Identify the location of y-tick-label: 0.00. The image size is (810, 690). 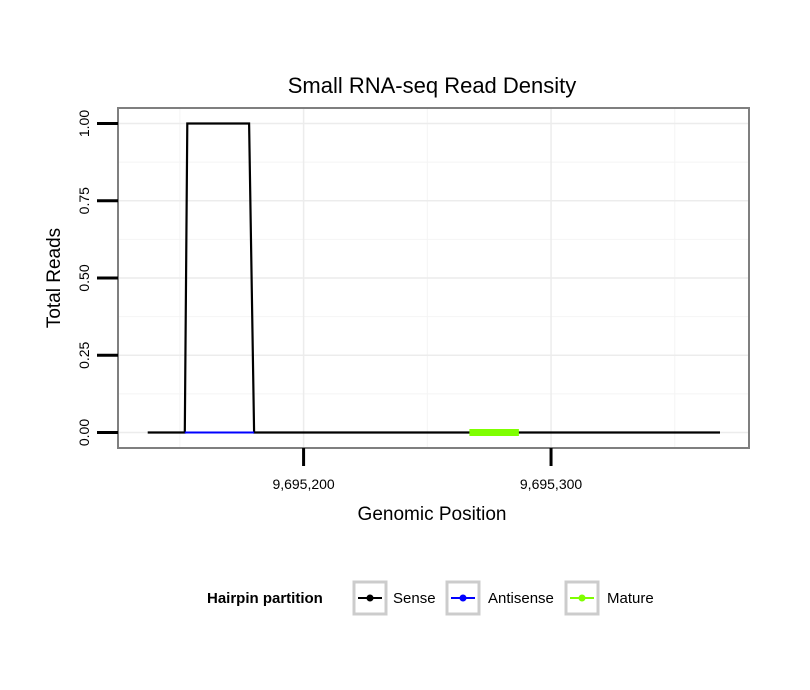
(84, 432).